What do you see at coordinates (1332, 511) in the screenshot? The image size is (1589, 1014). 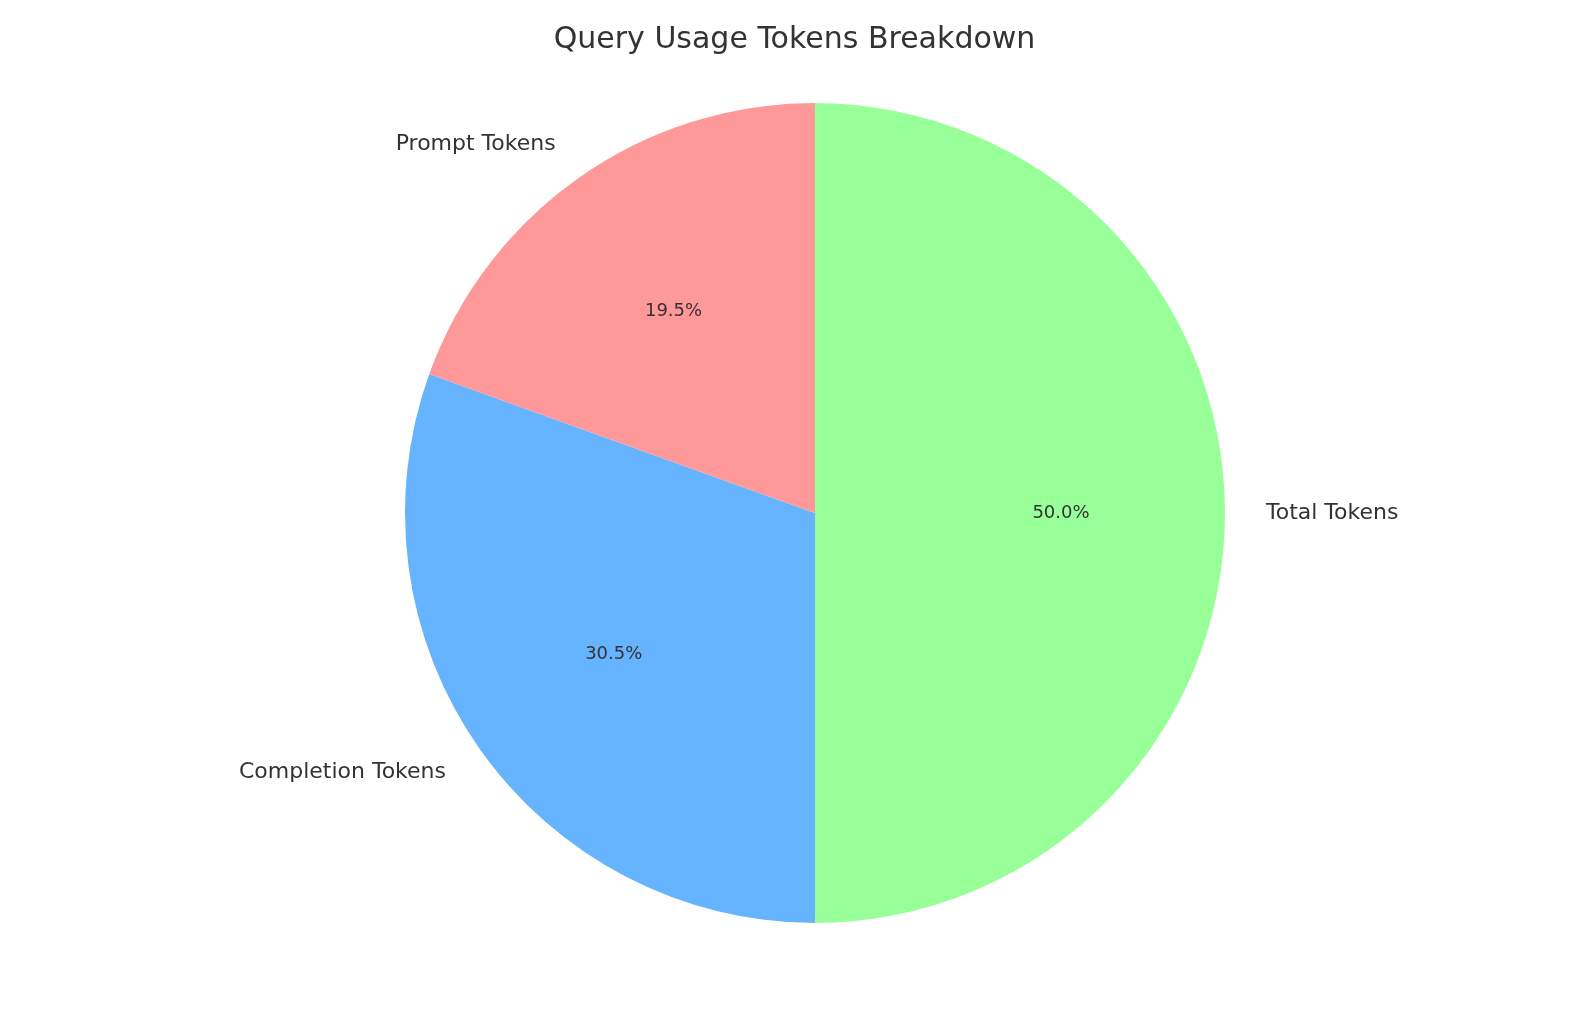 I see `slice-label: Total Tokens` at bounding box center [1332, 511].